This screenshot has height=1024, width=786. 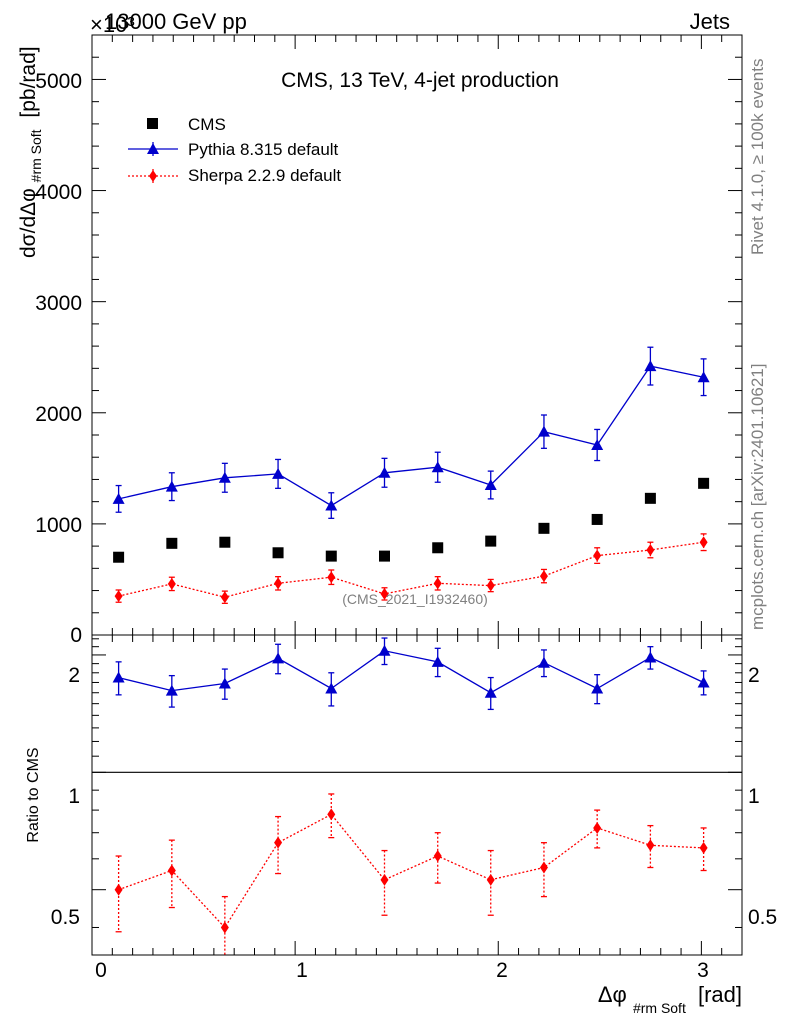 What do you see at coordinates (263, 149) in the screenshot?
I see `legend-label-pythia: Pythia 8.315 default` at bounding box center [263, 149].